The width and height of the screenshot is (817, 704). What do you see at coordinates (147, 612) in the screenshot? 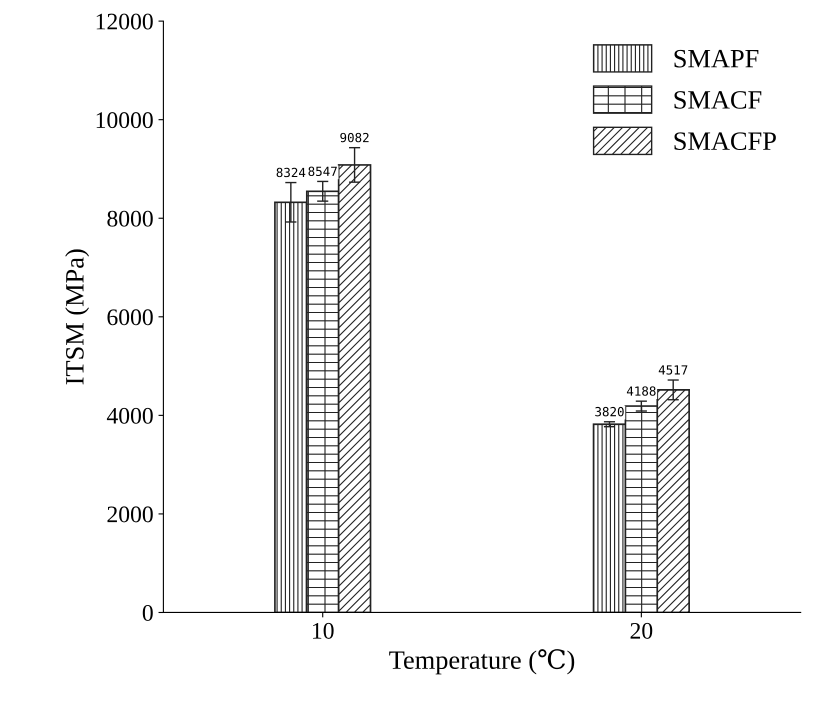
I see `y-tick-label: 0` at bounding box center [147, 612].